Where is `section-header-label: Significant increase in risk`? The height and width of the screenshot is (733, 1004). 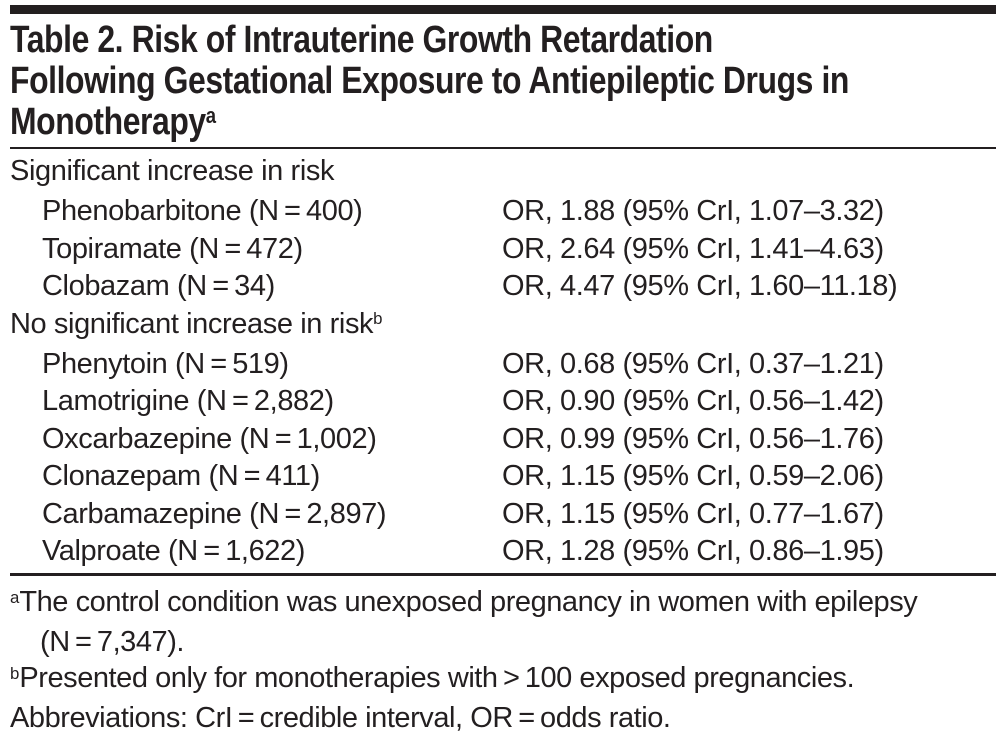
section-header-label: Significant increase in risk is located at coordinates (256, 173).